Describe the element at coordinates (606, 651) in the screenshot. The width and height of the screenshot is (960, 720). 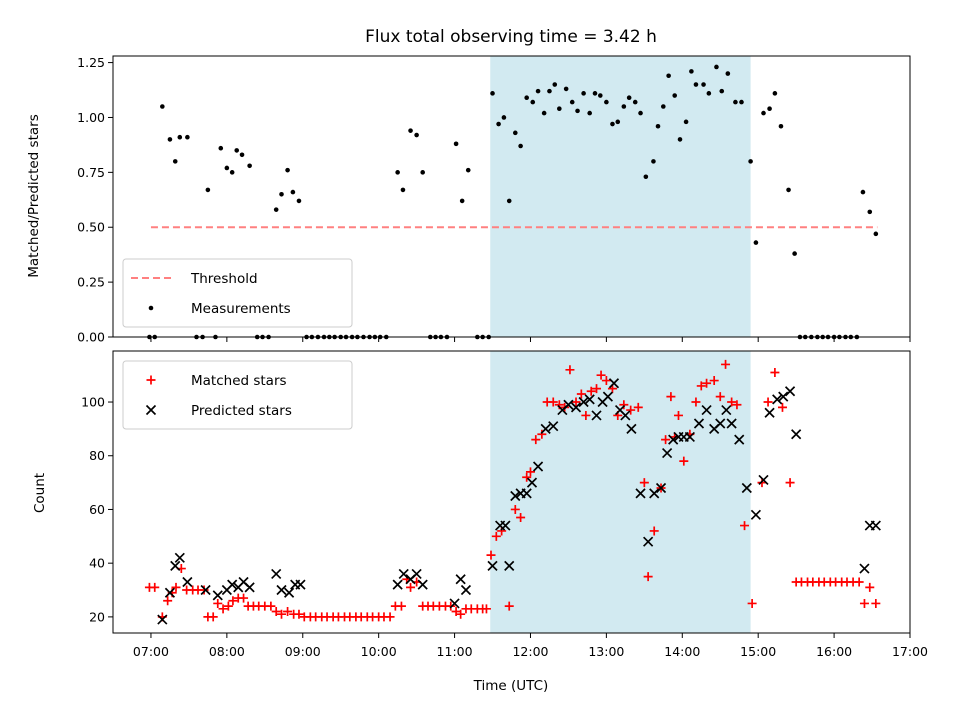
I see `bottom-x-tick-label: 13:00` at that location.